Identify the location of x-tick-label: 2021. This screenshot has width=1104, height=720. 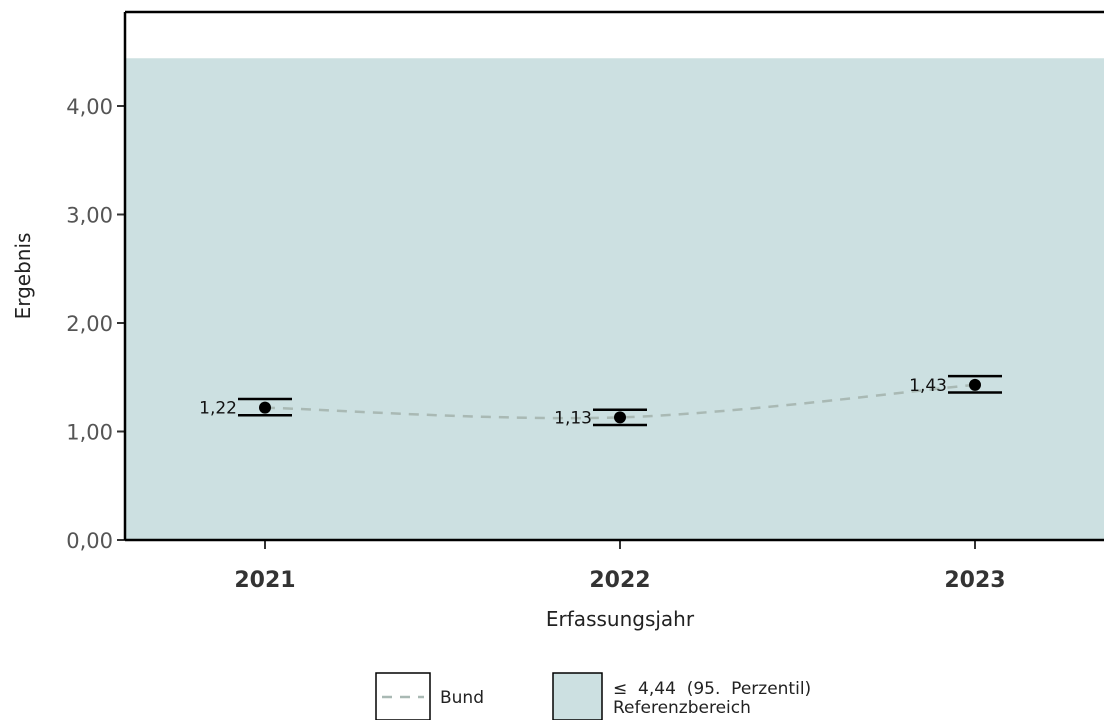
(264, 580).